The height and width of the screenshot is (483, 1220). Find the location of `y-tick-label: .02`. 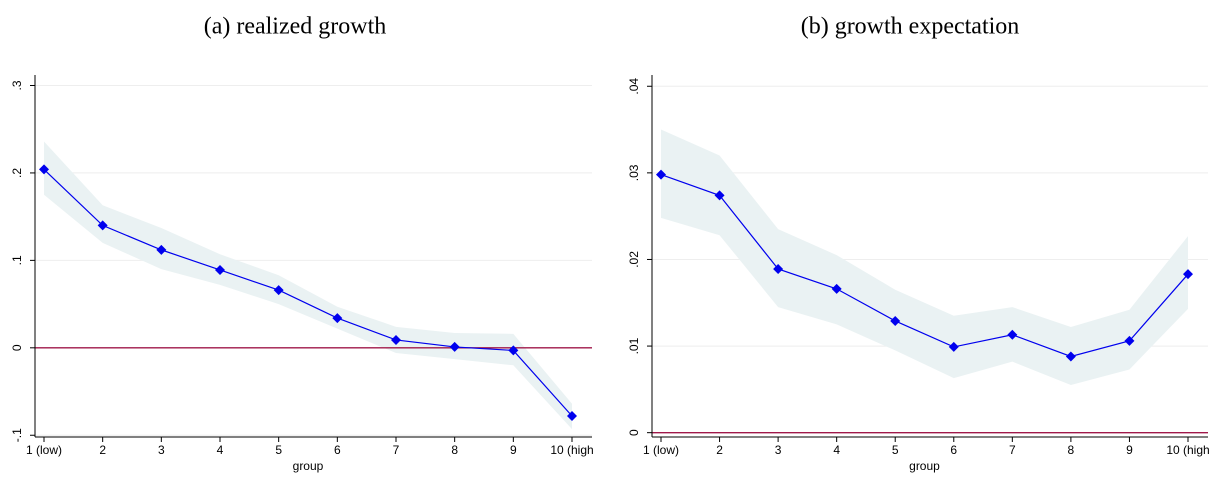

y-tick-label: .02 is located at coordinates (634, 259).